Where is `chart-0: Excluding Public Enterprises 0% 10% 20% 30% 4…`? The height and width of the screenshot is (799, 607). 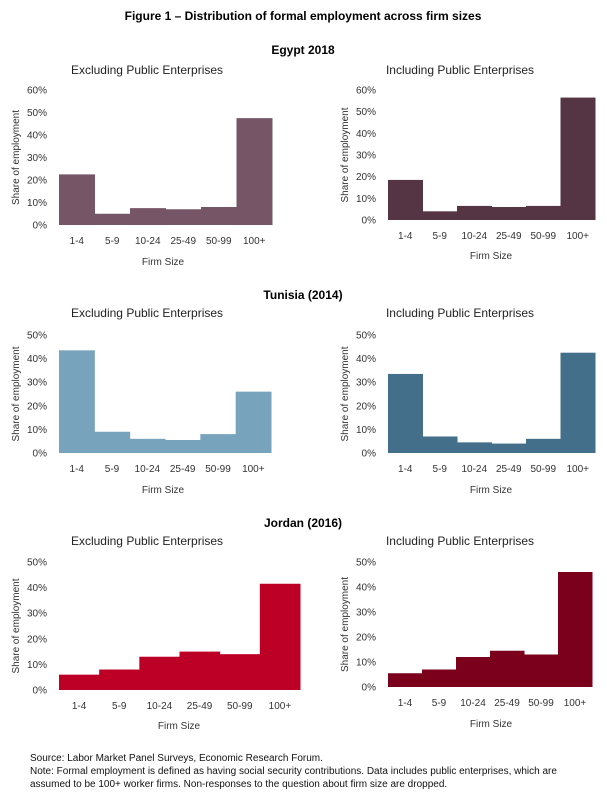 chart-0: Excluding Public Enterprises 0% 10% 20% 30% 4… is located at coordinates (142, 165).